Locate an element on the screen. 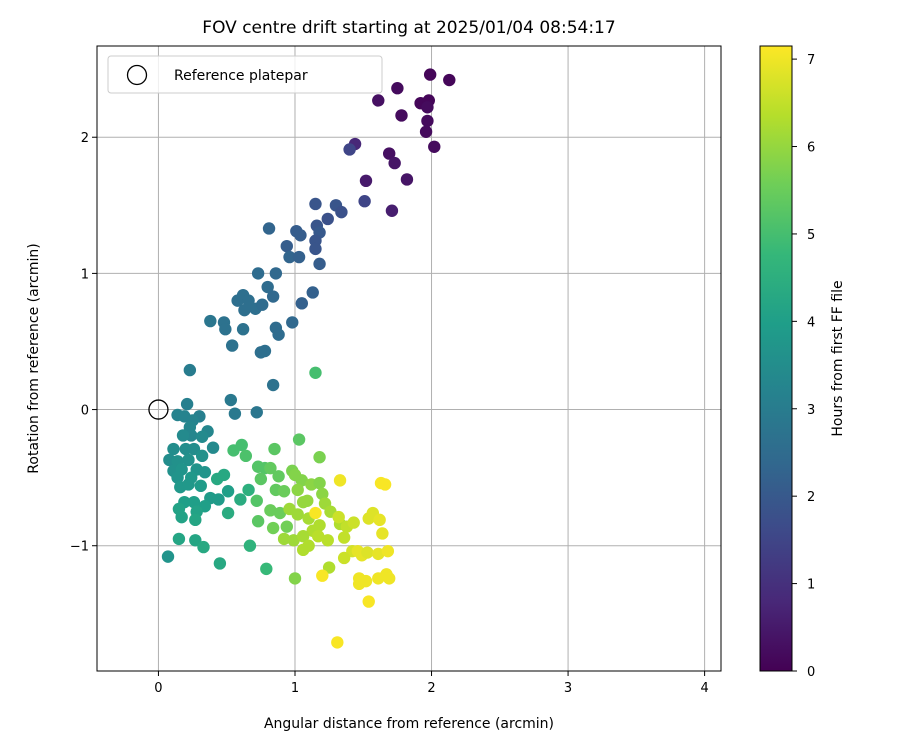 This screenshot has width=900, height=750. y-tick-label: −1 is located at coordinates (79, 547).